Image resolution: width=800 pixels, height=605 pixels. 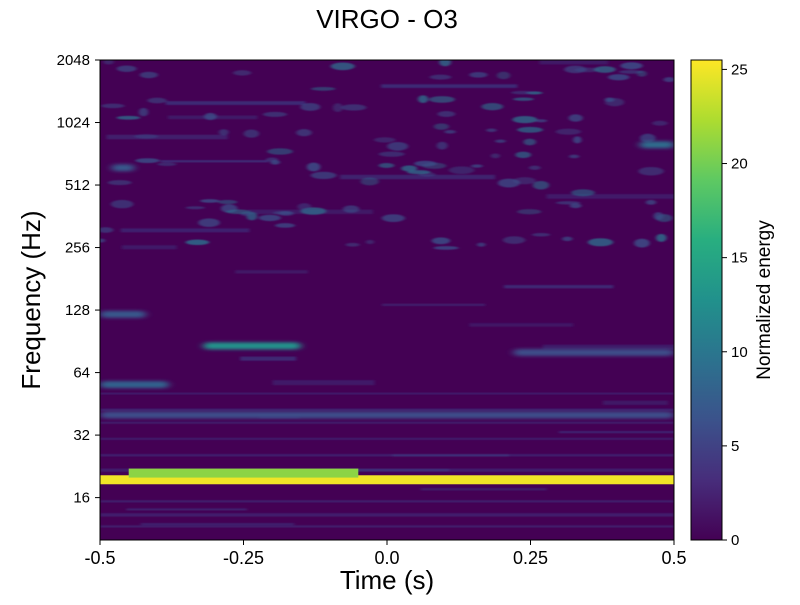 What do you see at coordinates (706, 300) in the screenshot?
I see `colorbar-gradient` at bounding box center [706, 300].